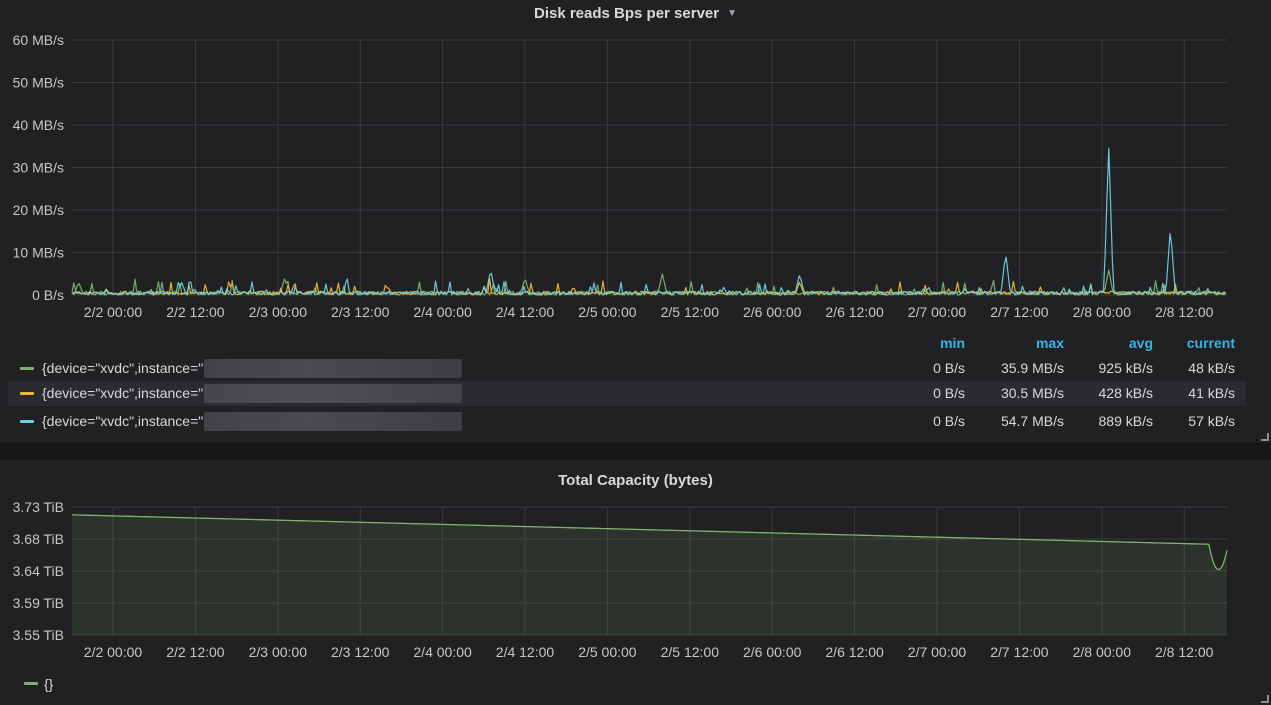 The height and width of the screenshot is (705, 1271). Describe the element at coordinates (49, 684) in the screenshot. I see `series-label: {}` at that location.